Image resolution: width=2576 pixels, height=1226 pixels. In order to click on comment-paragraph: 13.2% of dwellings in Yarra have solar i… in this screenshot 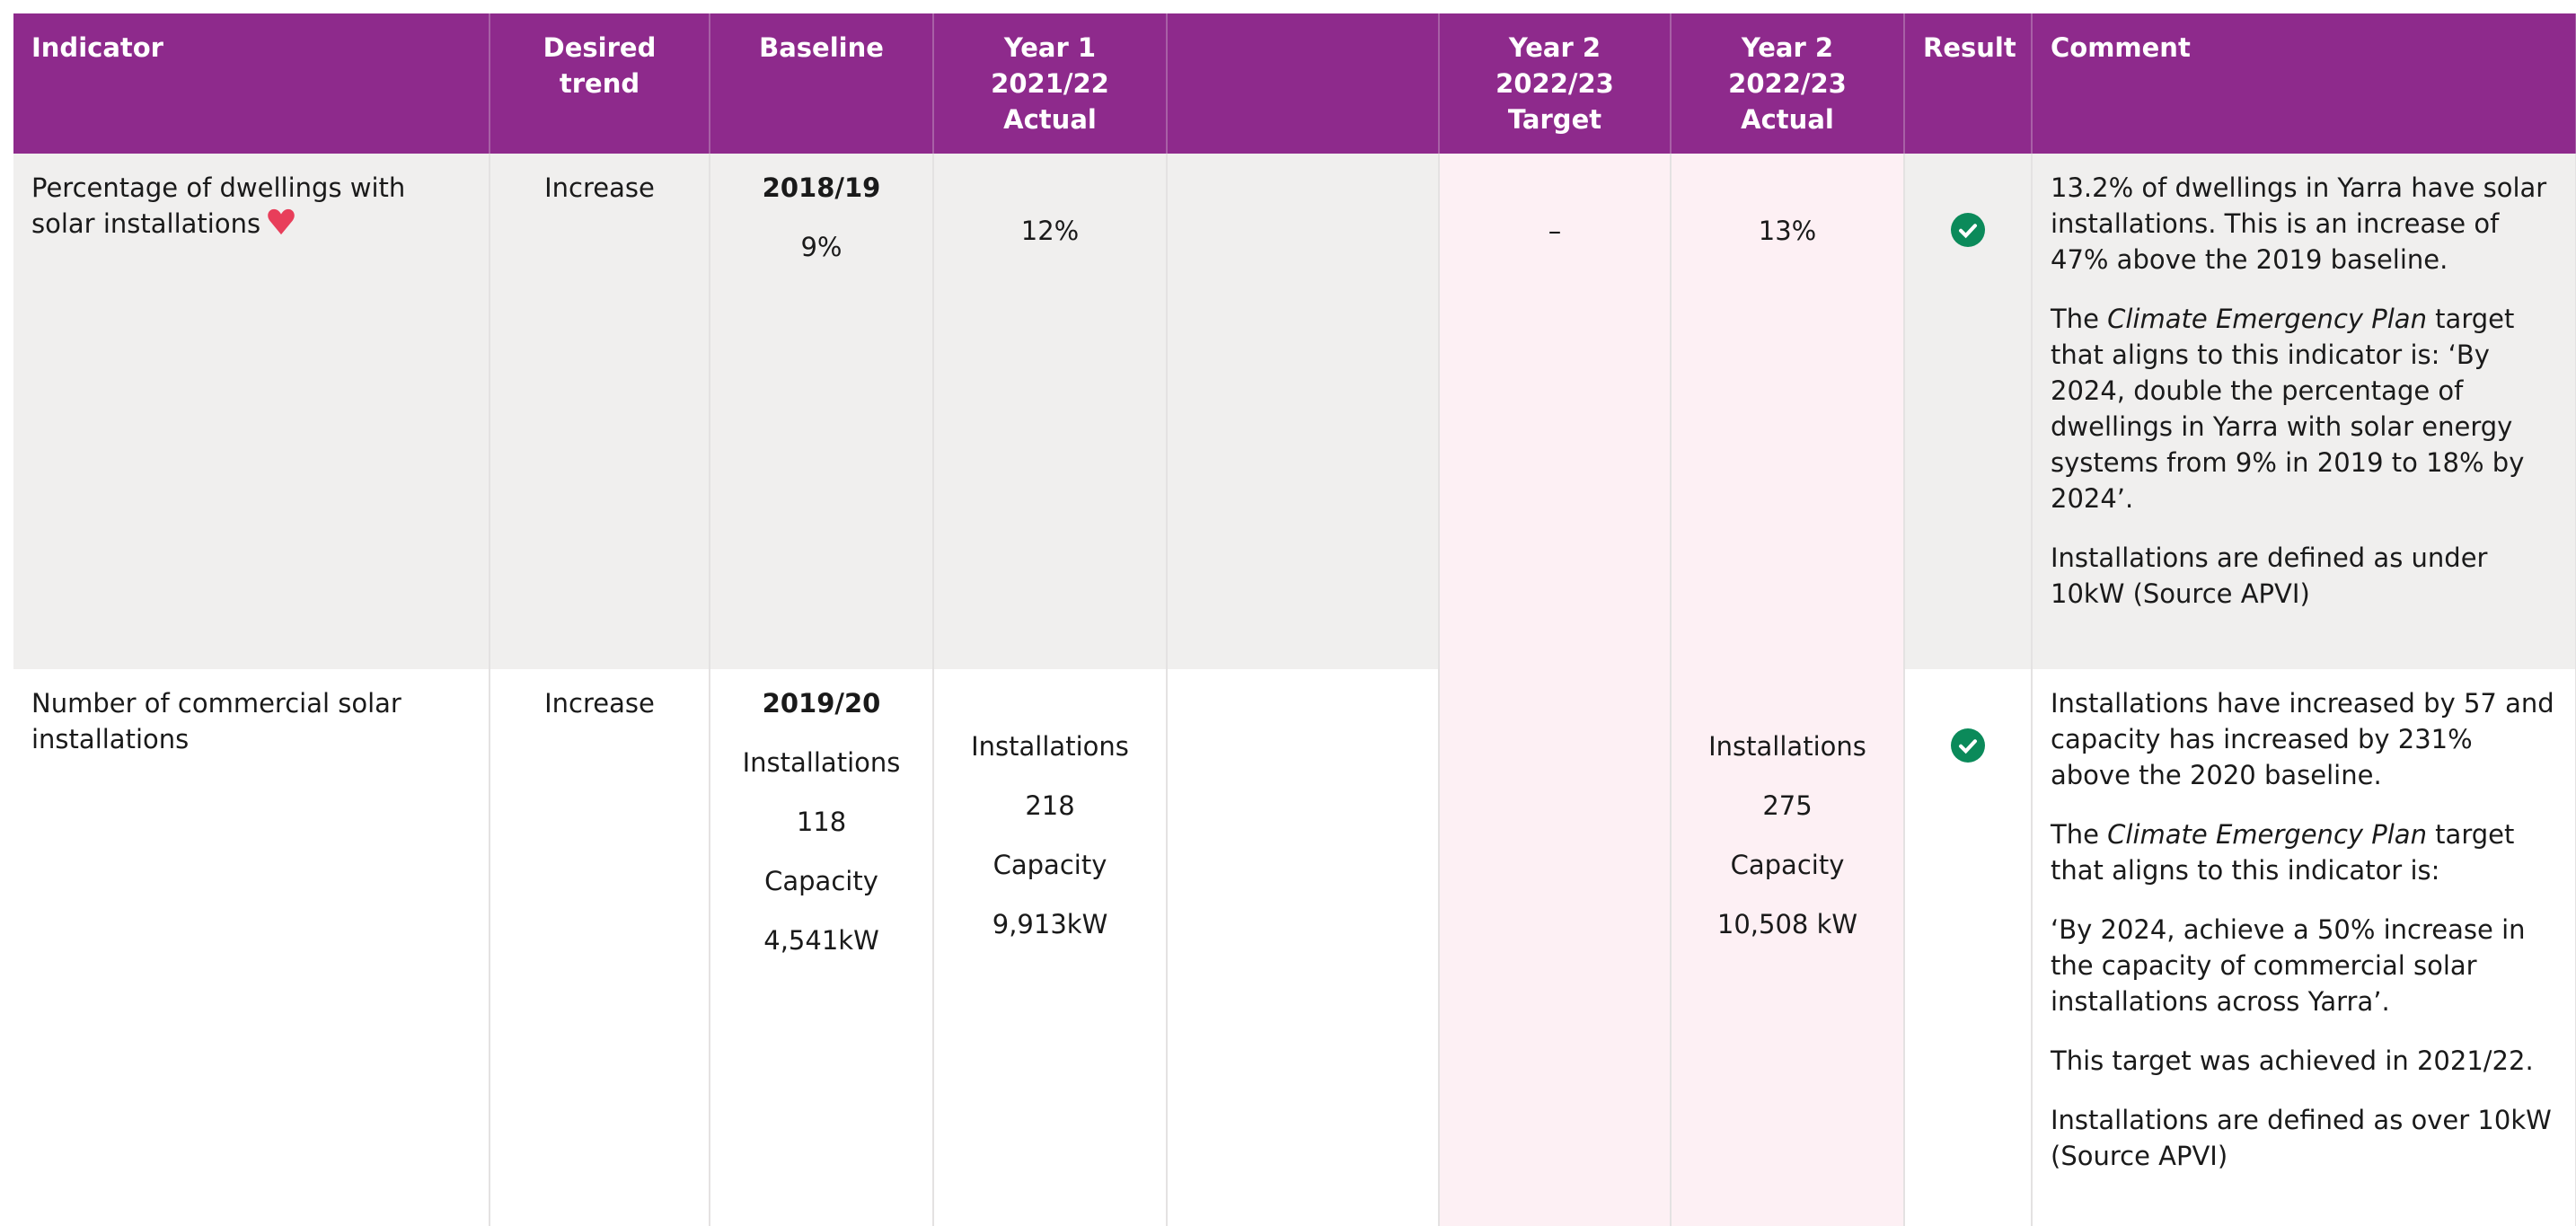, I will do `click(2304, 224)`.